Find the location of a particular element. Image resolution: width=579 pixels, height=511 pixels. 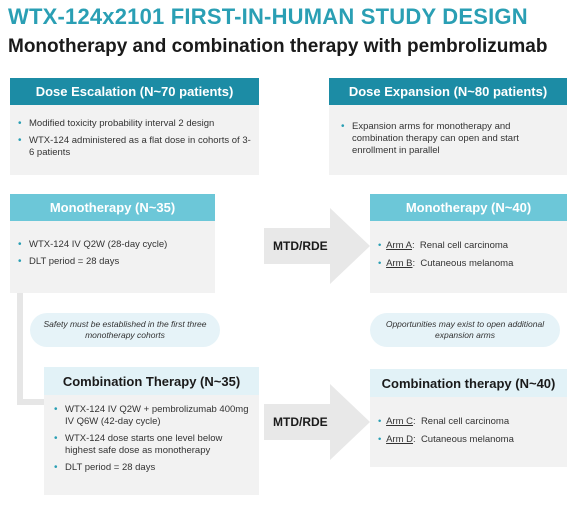

combo-escalation-header: Combination Therapy (N~35) is located at coordinates (151, 381).